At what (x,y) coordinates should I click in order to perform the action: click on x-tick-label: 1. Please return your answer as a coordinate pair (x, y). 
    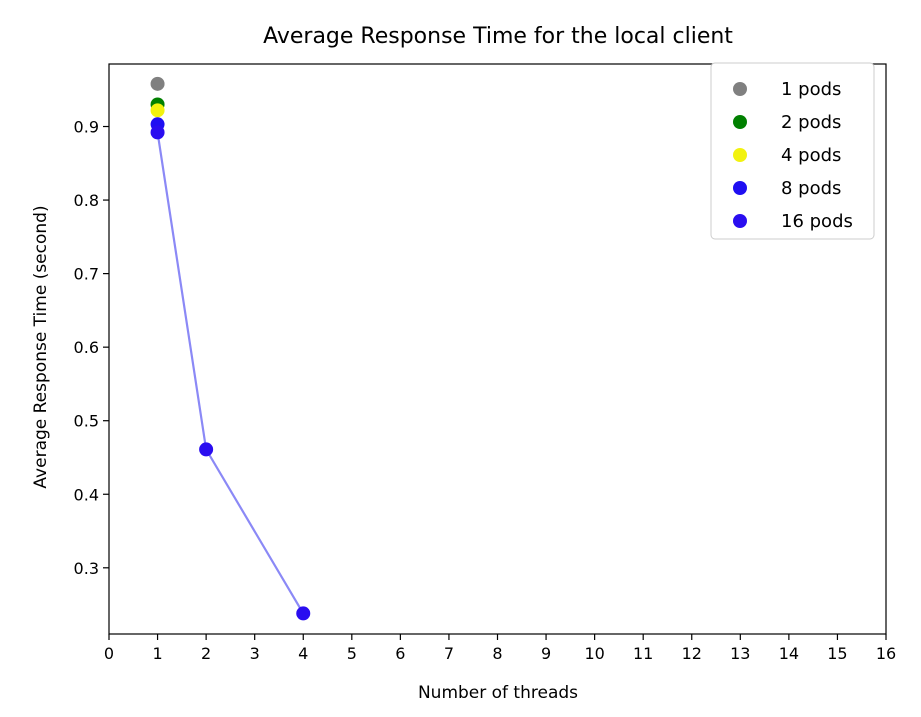
    Looking at the image, I should click on (157, 653).